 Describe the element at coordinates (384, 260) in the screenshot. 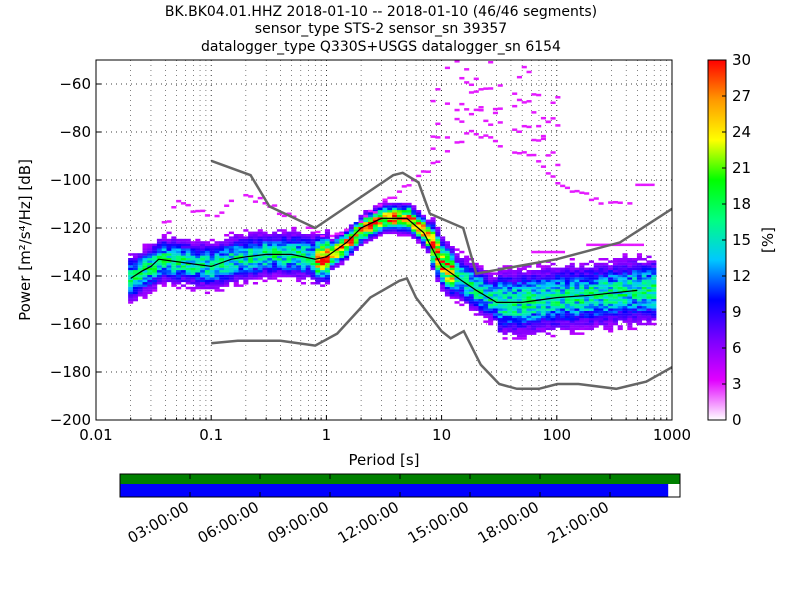

I see `mean-line` at that location.